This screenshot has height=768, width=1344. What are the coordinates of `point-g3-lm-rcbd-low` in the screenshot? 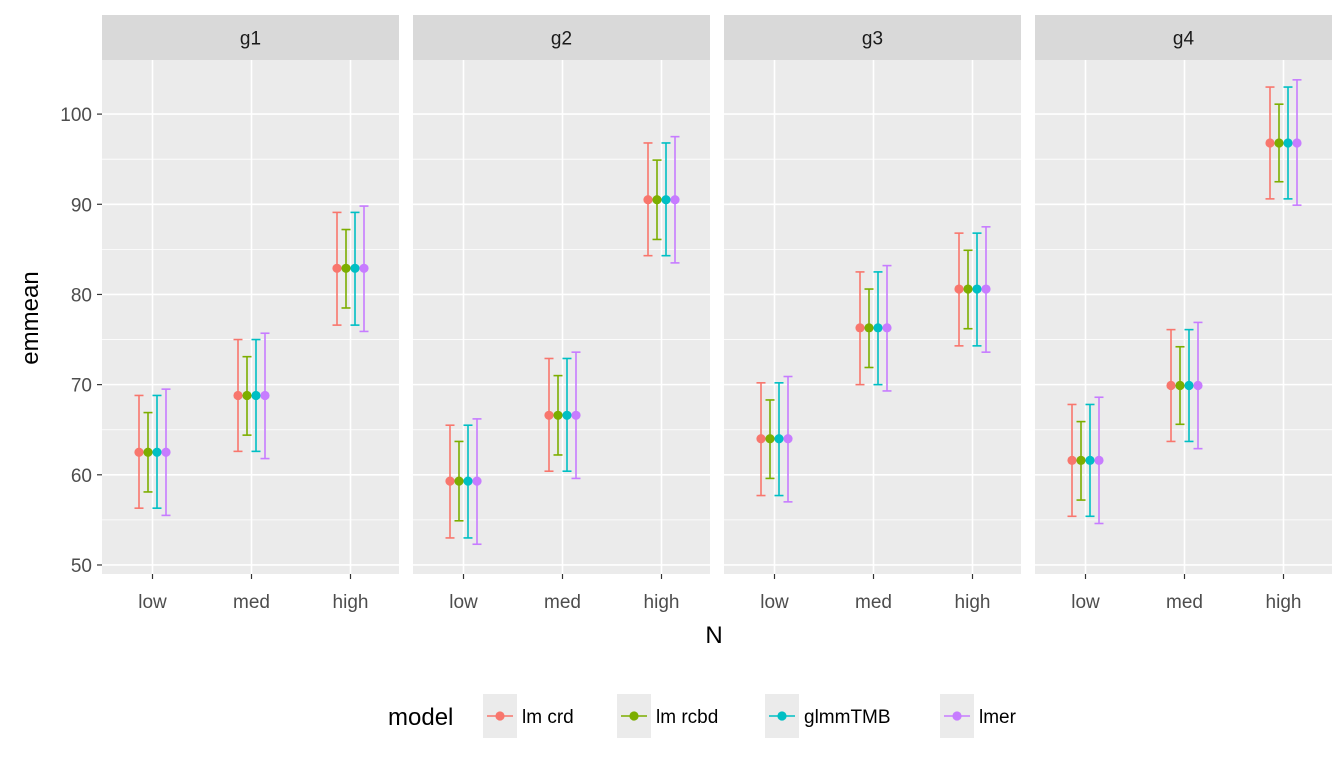 It's located at (770, 439).